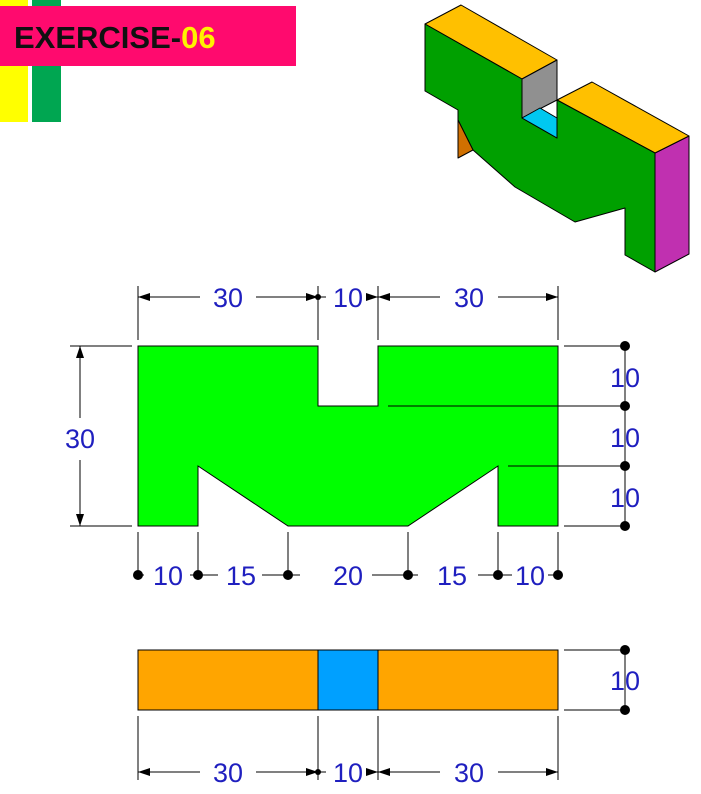 This screenshot has width=701, height=794. Describe the element at coordinates (625, 681) in the screenshot. I see `bottom-right-height: 10` at that location.